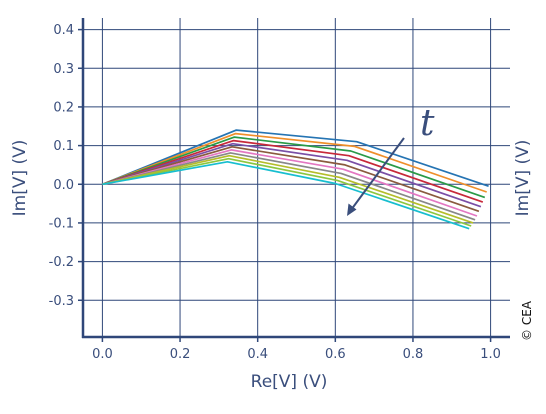 Image resolution: width=546 pixels, height=414 pixels. What do you see at coordinates (527, 320) in the screenshot?
I see `credit-label: © CEA` at bounding box center [527, 320].